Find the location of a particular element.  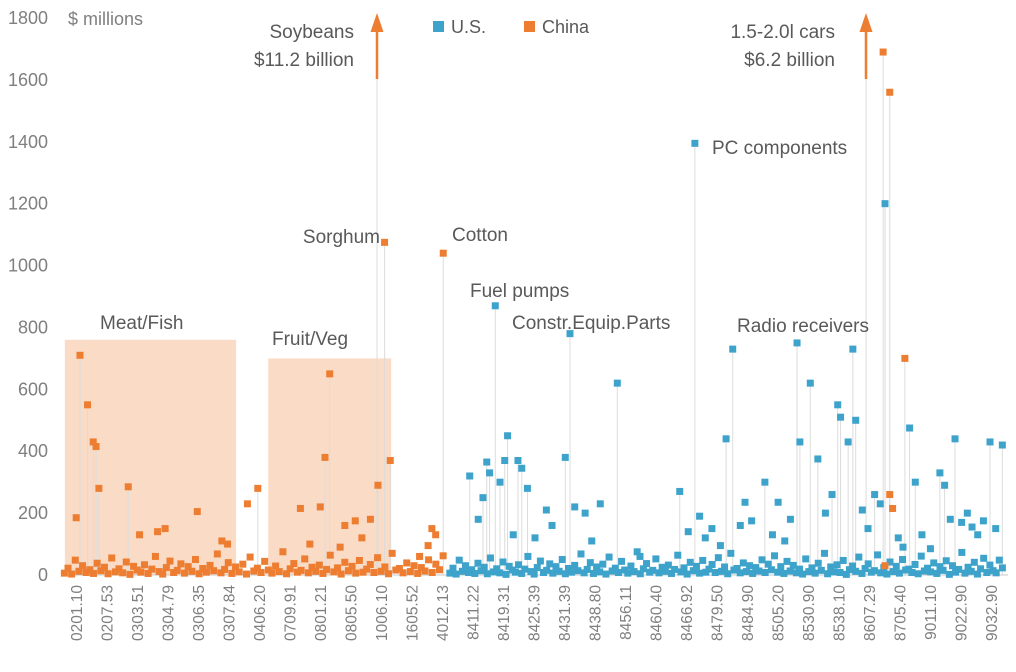

x-tick-label: 8431.39 is located at coordinates (565, 613).